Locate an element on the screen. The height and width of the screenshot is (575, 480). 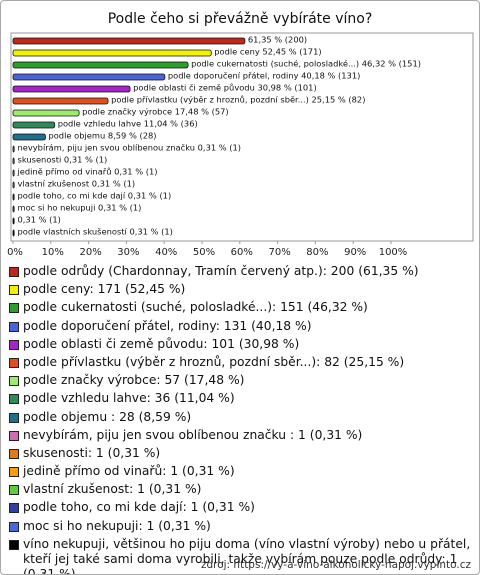
x-tick-label: 90% is located at coordinates (355, 252).